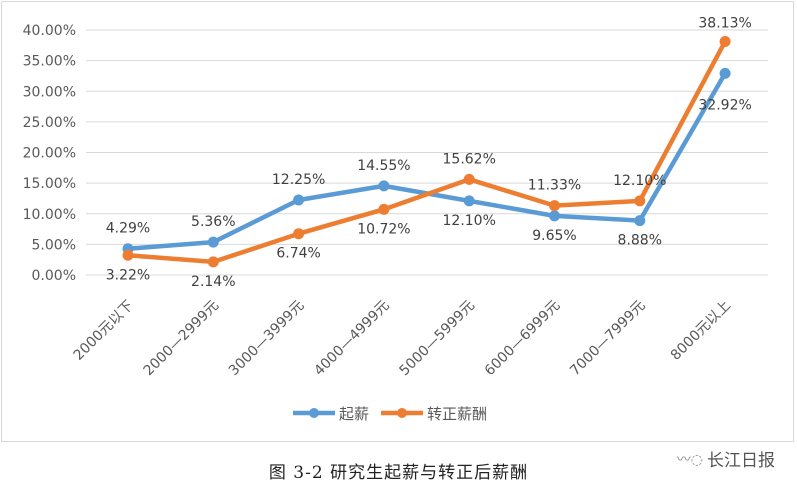 This screenshot has width=797, height=490. What do you see at coordinates (457, 414) in the screenshot?
I see `legend-label: 转正薪酬` at bounding box center [457, 414].